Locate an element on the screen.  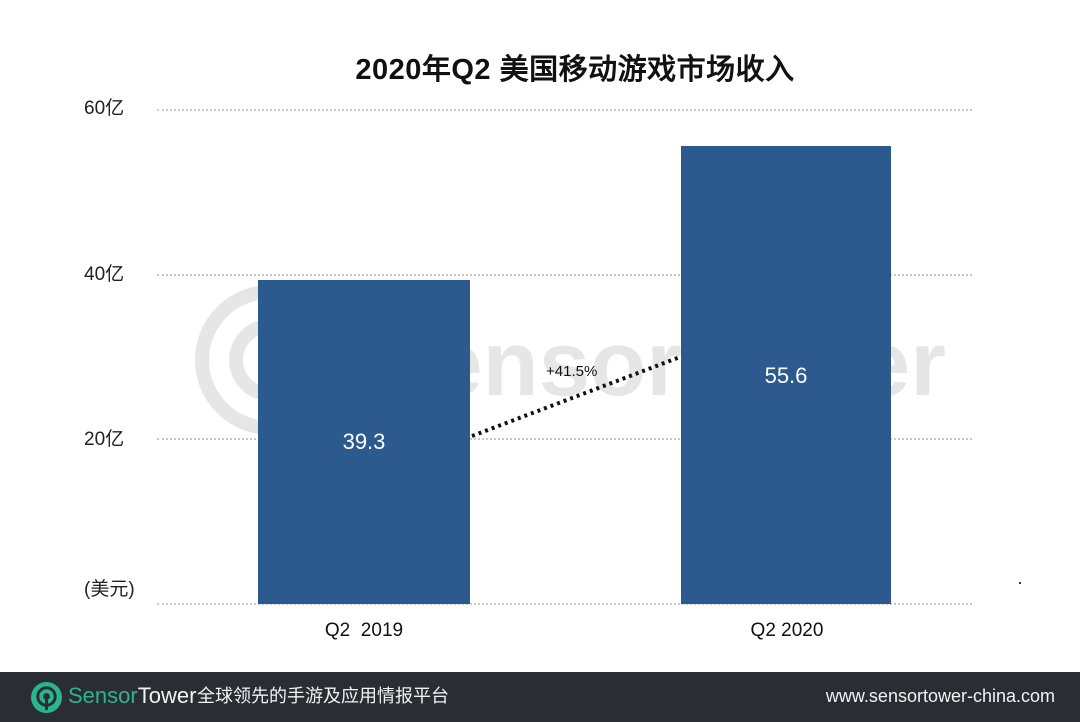
x-label-q2-2020: Q2 2020 is located at coordinates (787, 630).